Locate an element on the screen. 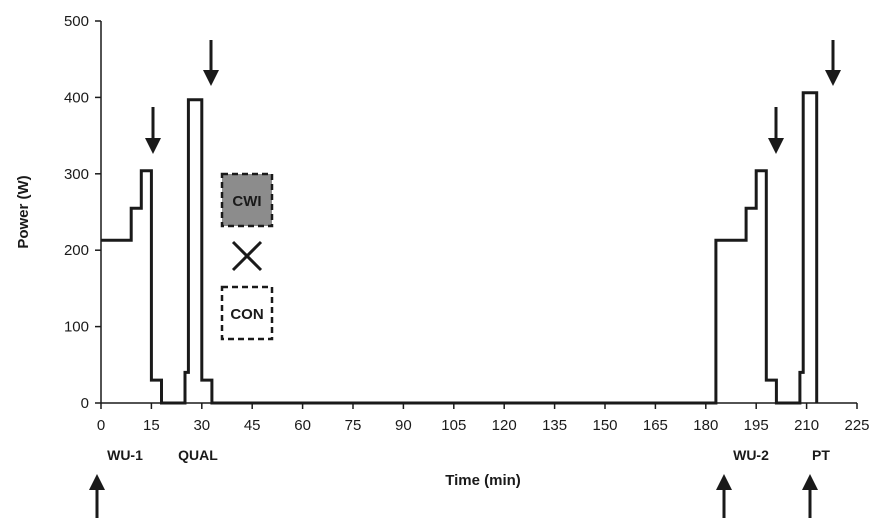 The width and height of the screenshot is (896, 521). x-axis-title: Time (min) is located at coordinates (483, 480).